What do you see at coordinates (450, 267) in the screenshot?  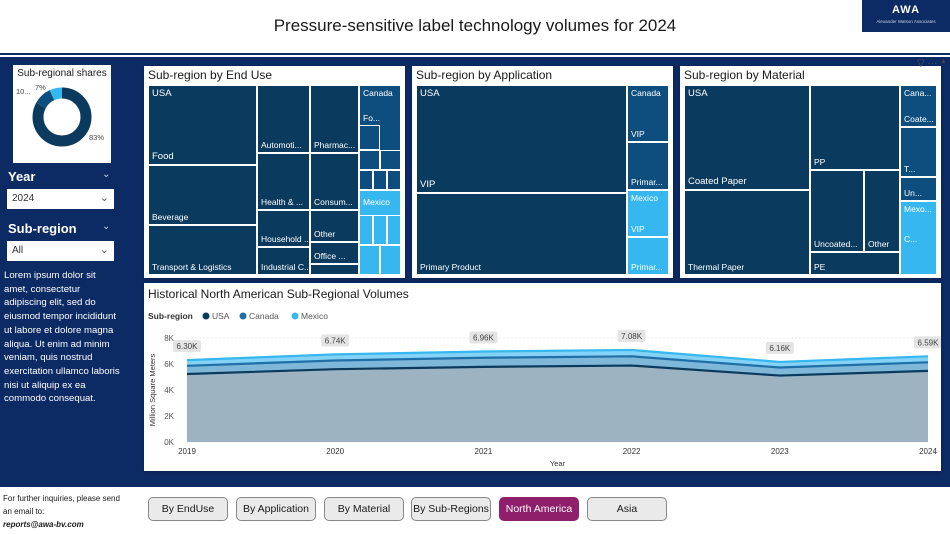 I see `tile-label-primary: Primary Product` at bounding box center [450, 267].